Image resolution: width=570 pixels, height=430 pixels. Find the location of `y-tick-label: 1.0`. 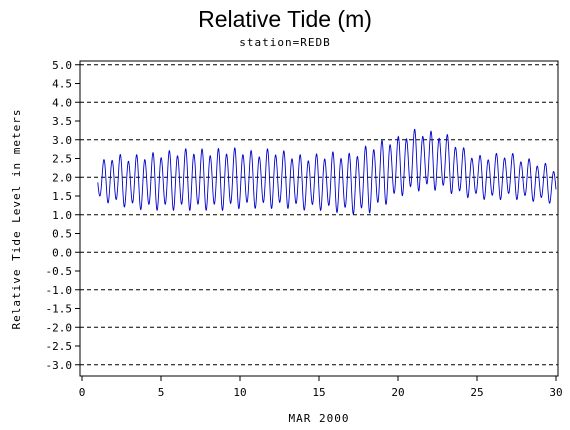

y-tick-label: 1.0 is located at coordinates (62, 215).